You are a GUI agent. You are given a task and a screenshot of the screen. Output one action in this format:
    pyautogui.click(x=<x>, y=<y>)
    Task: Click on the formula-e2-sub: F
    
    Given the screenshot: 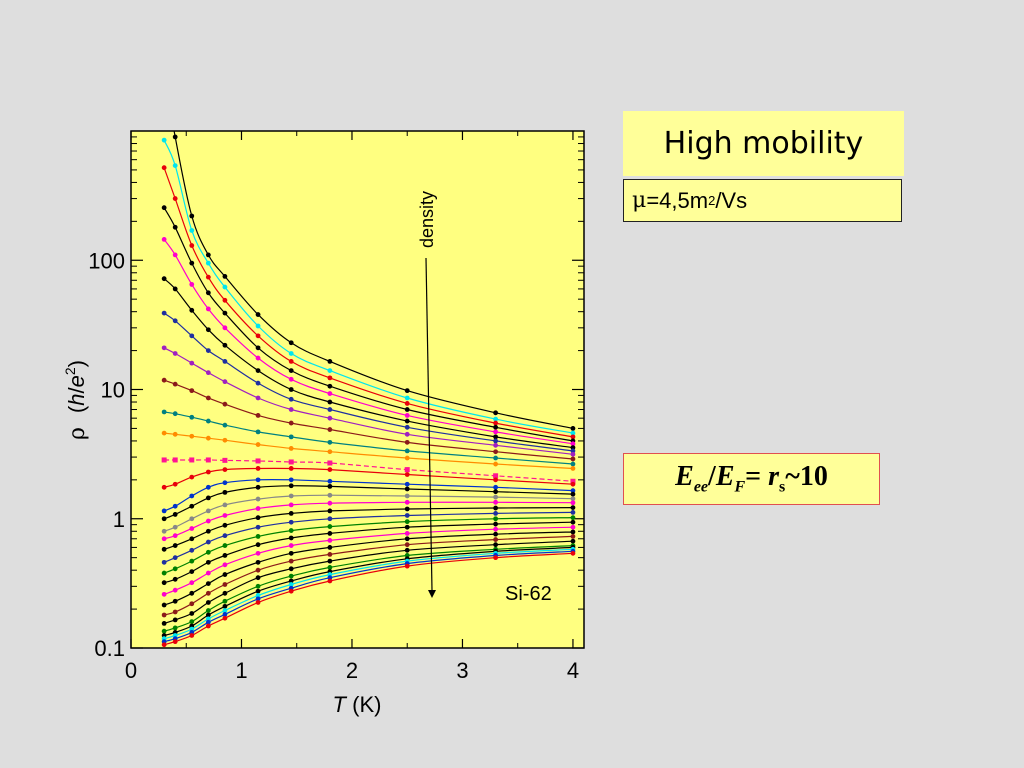 What is the action you would take?
    pyautogui.click(x=740, y=487)
    